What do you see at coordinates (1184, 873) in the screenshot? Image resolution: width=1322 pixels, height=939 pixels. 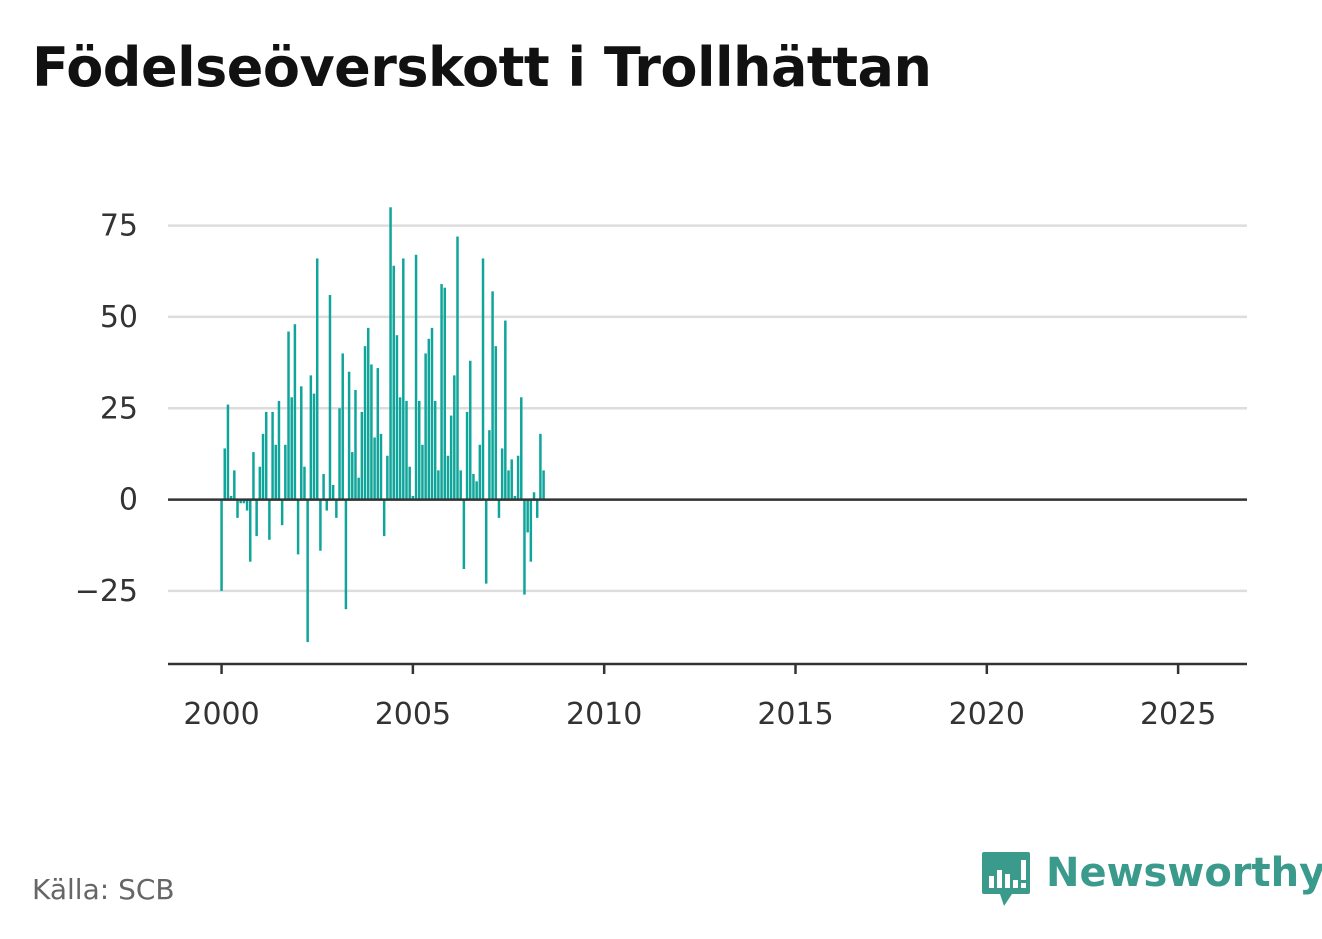 I see `brand-name: Newsworthy` at bounding box center [1184, 873].